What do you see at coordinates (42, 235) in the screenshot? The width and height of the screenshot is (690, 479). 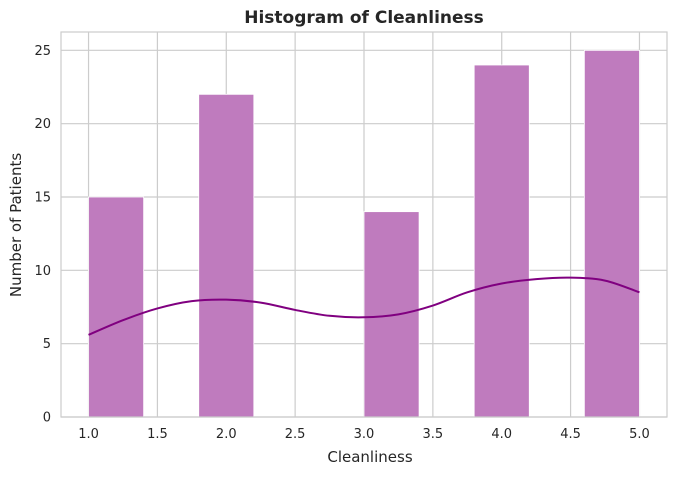 I see `y-tick-labels: 0 5 10 15 20 25` at bounding box center [42, 235].